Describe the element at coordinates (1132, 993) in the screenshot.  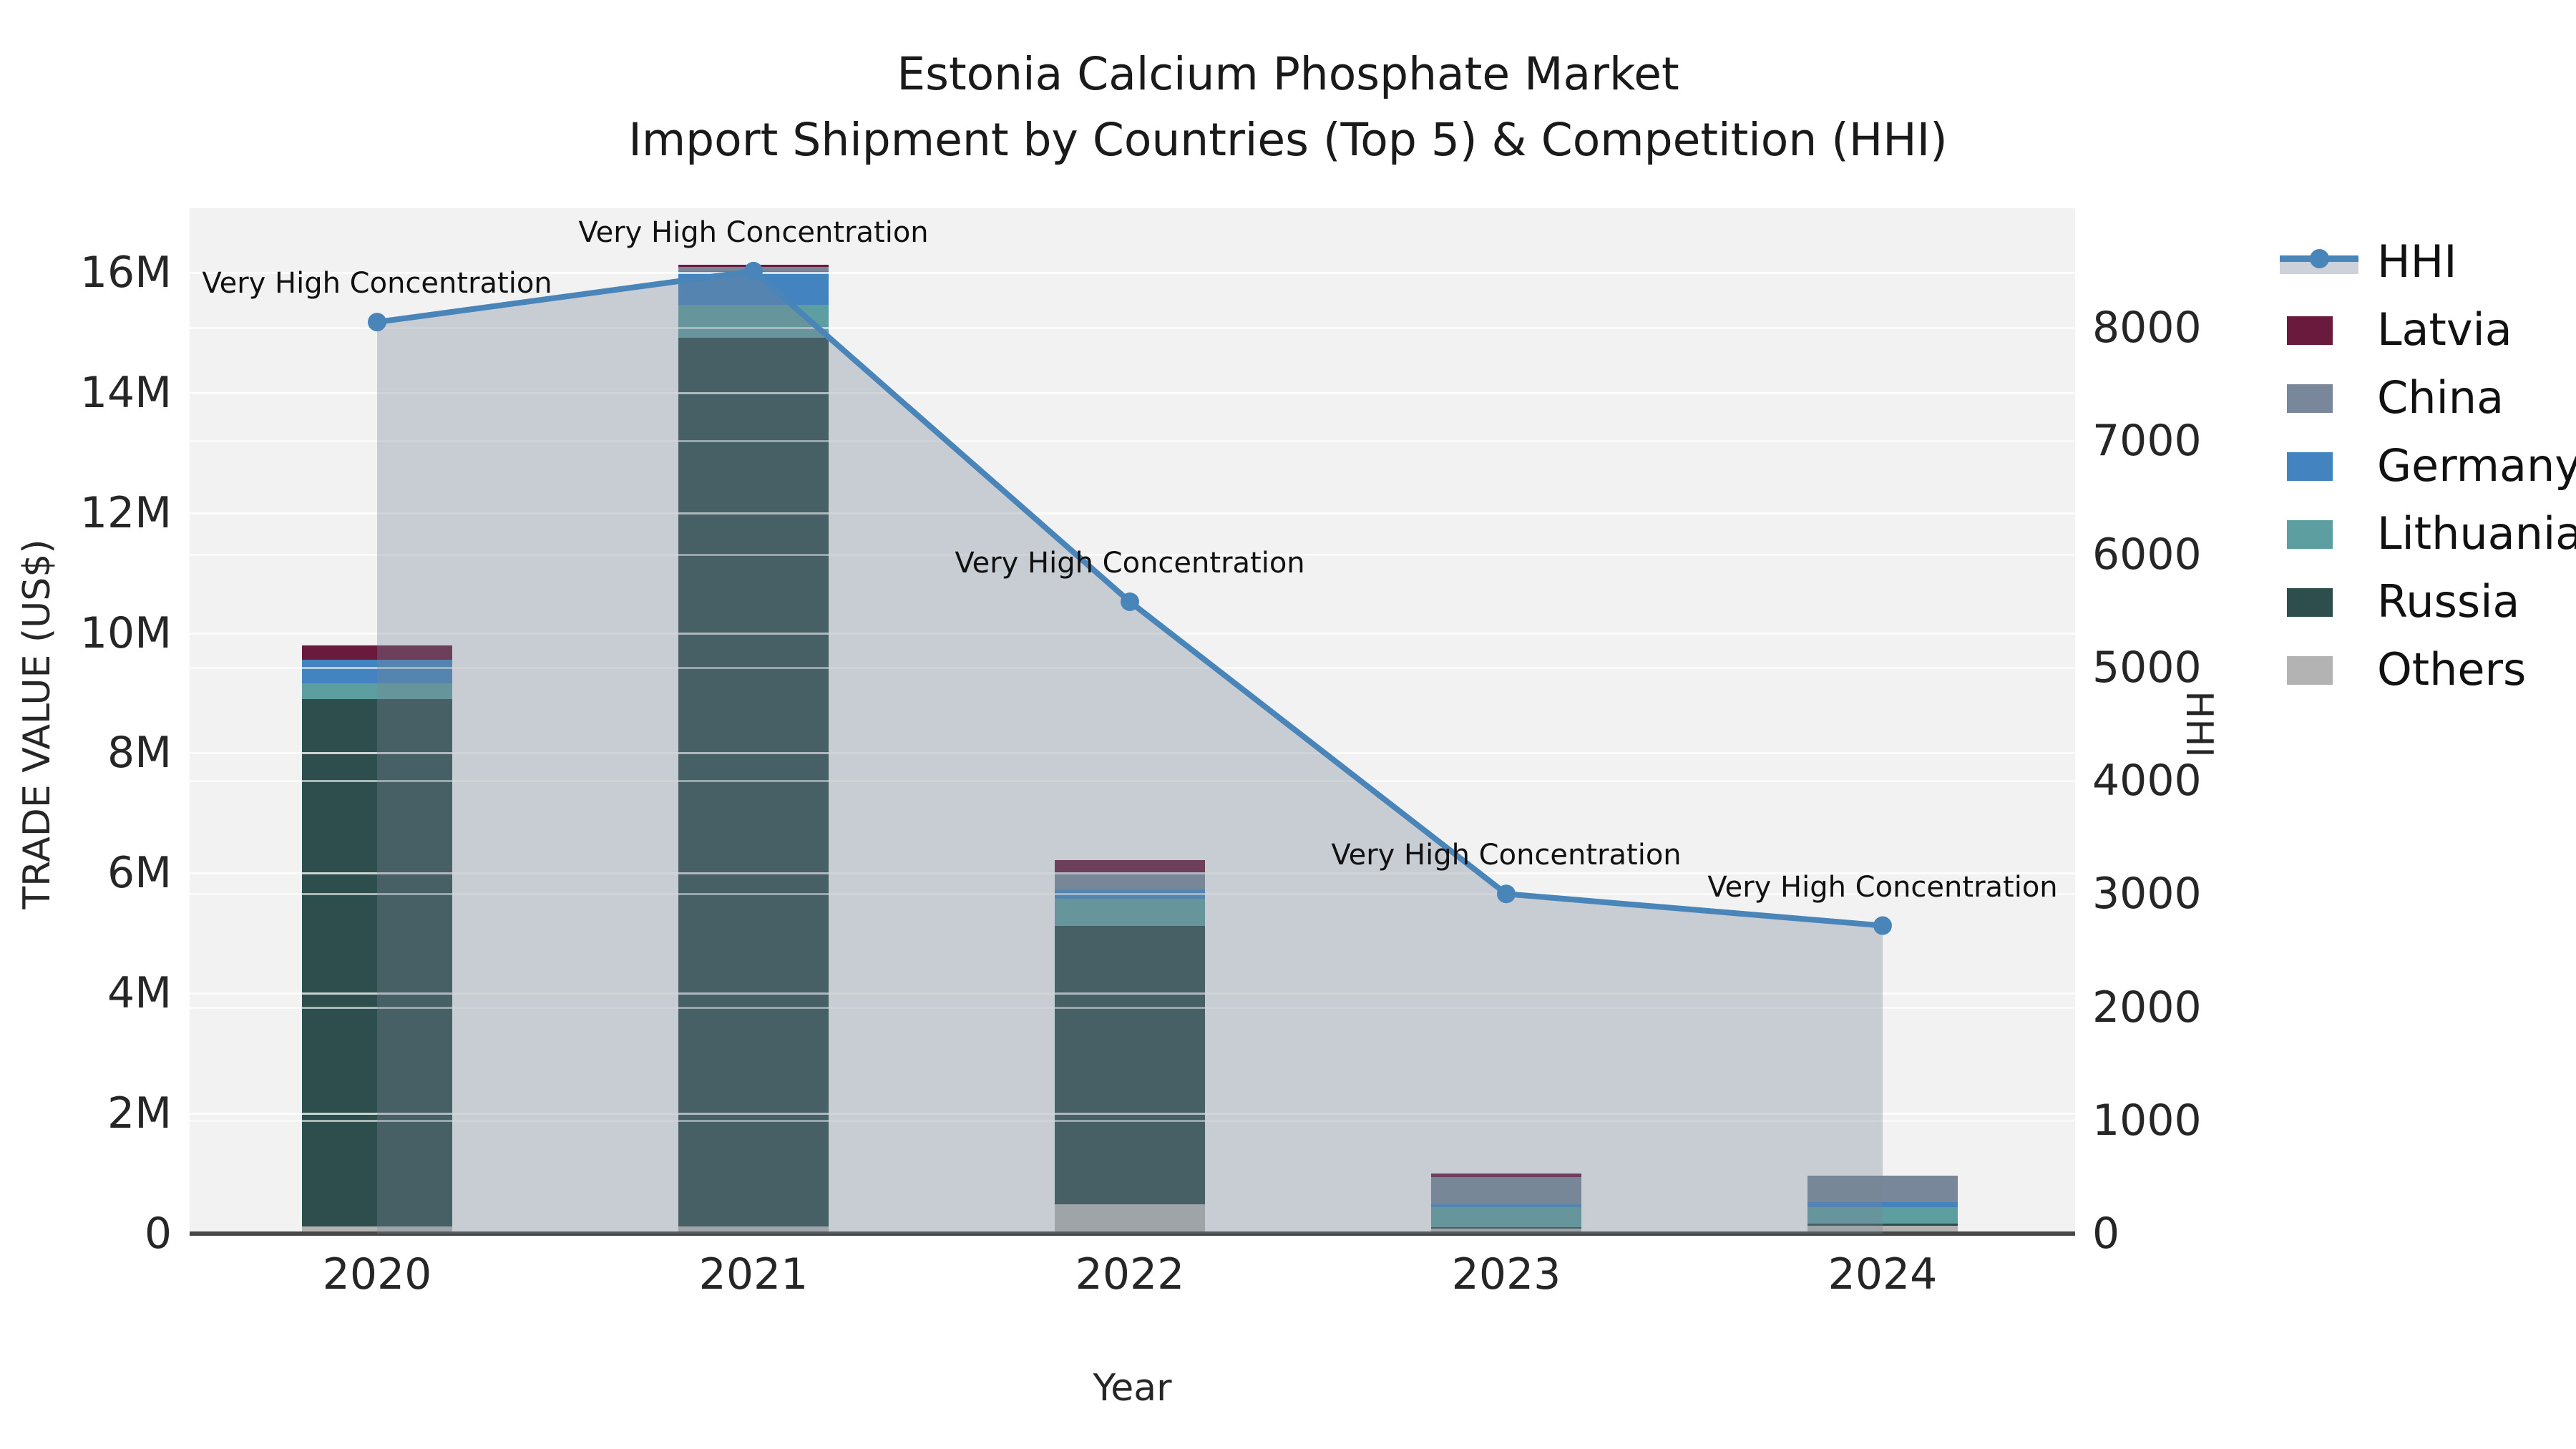
I see `gridline-left-4M` at that location.